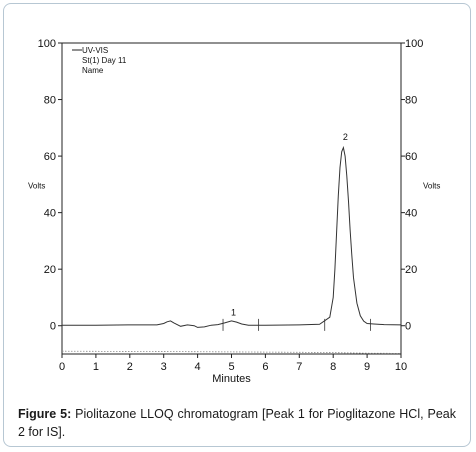 The height and width of the screenshot is (452, 476). I want to click on legend-entry: UV-VIS, so click(95, 50).